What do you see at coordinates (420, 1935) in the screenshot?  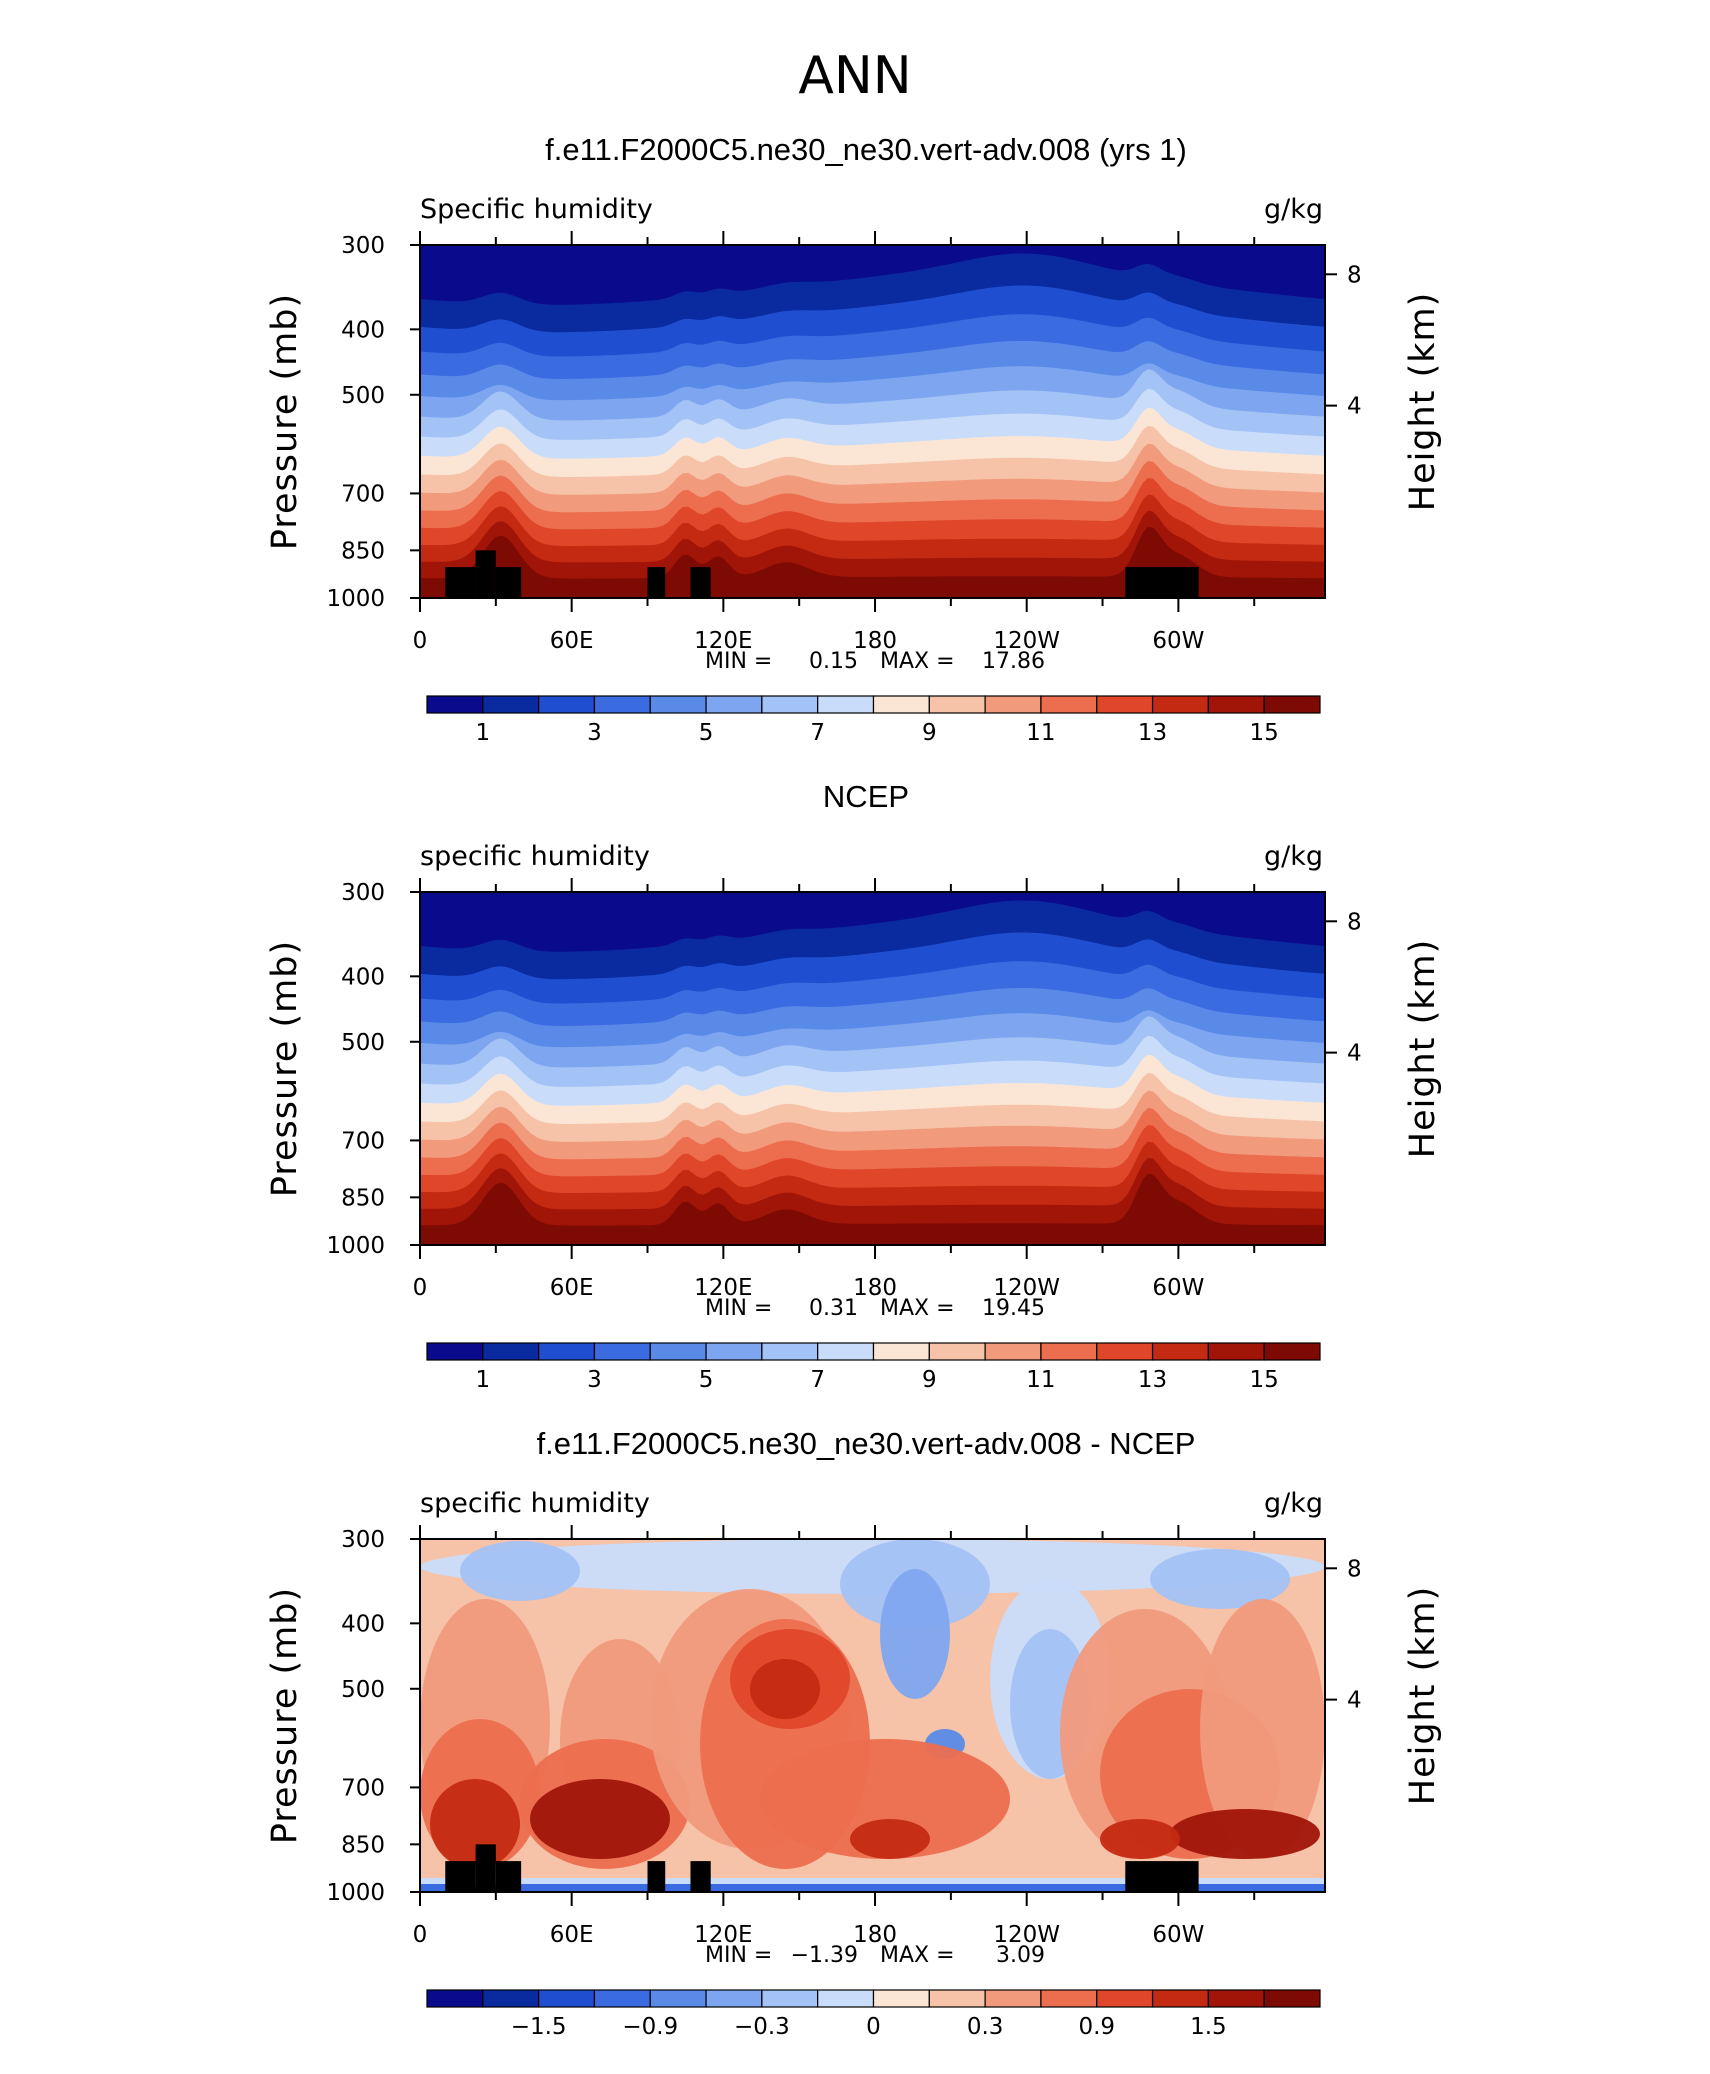 I see `x-tick-label: 0` at bounding box center [420, 1935].